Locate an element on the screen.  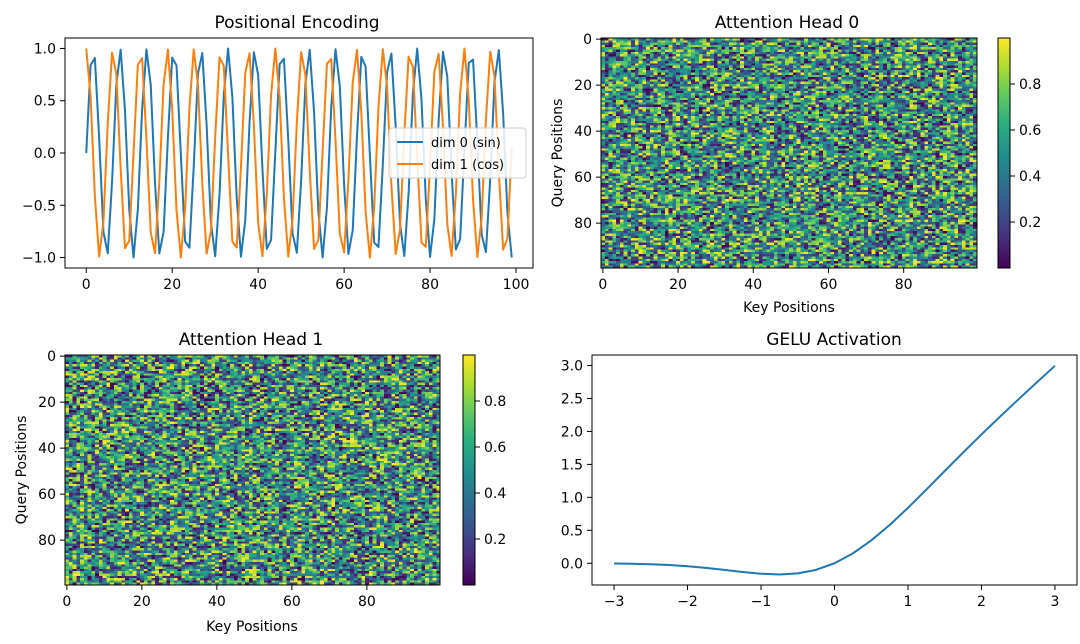
y-tick-label: 1.5 is located at coordinates (572, 465).